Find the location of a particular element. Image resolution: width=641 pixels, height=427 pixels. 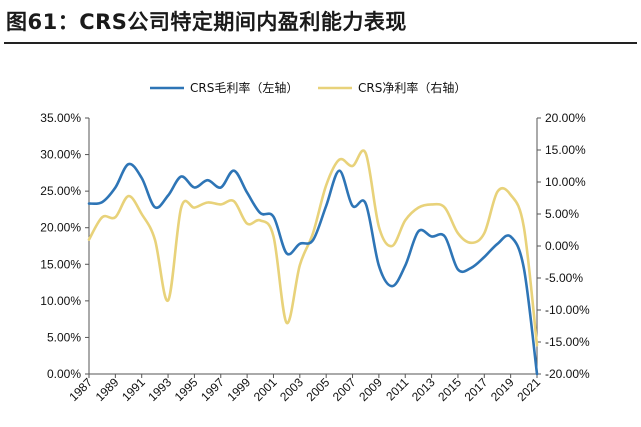

left-tick-label: 0.00% is located at coordinates (64, 374).